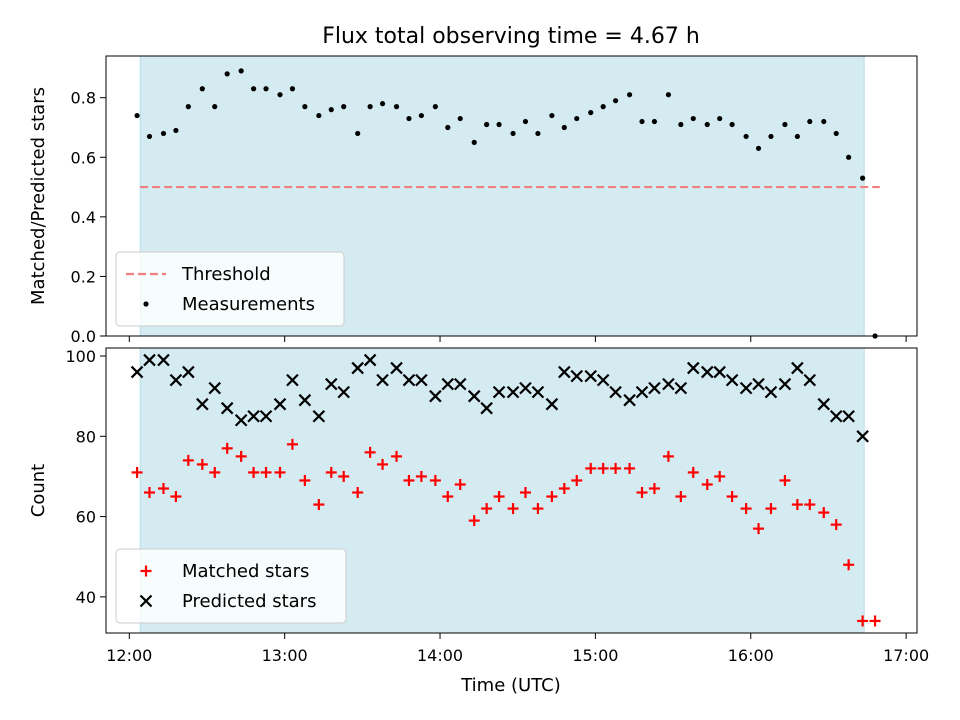 The width and height of the screenshot is (960, 720). What do you see at coordinates (38, 490) in the screenshot?
I see `y-axis-label-bottom: Count` at bounding box center [38, 490].